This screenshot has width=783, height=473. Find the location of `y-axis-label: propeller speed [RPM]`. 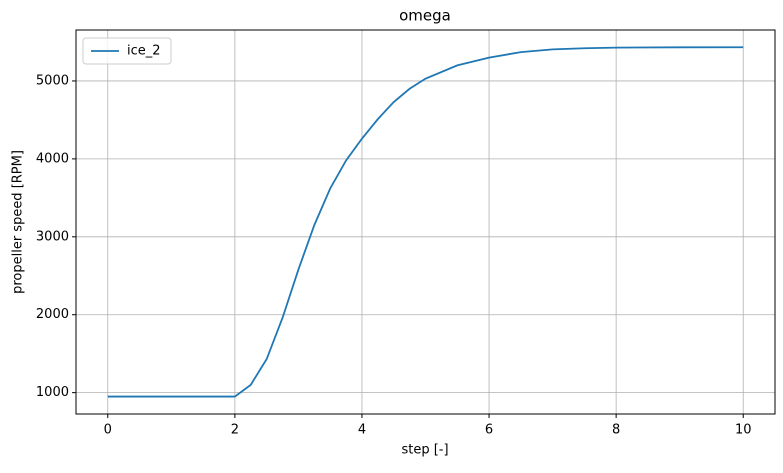

y-axis-label: propeller speed [RPM] is located at coordinates (18, 222).